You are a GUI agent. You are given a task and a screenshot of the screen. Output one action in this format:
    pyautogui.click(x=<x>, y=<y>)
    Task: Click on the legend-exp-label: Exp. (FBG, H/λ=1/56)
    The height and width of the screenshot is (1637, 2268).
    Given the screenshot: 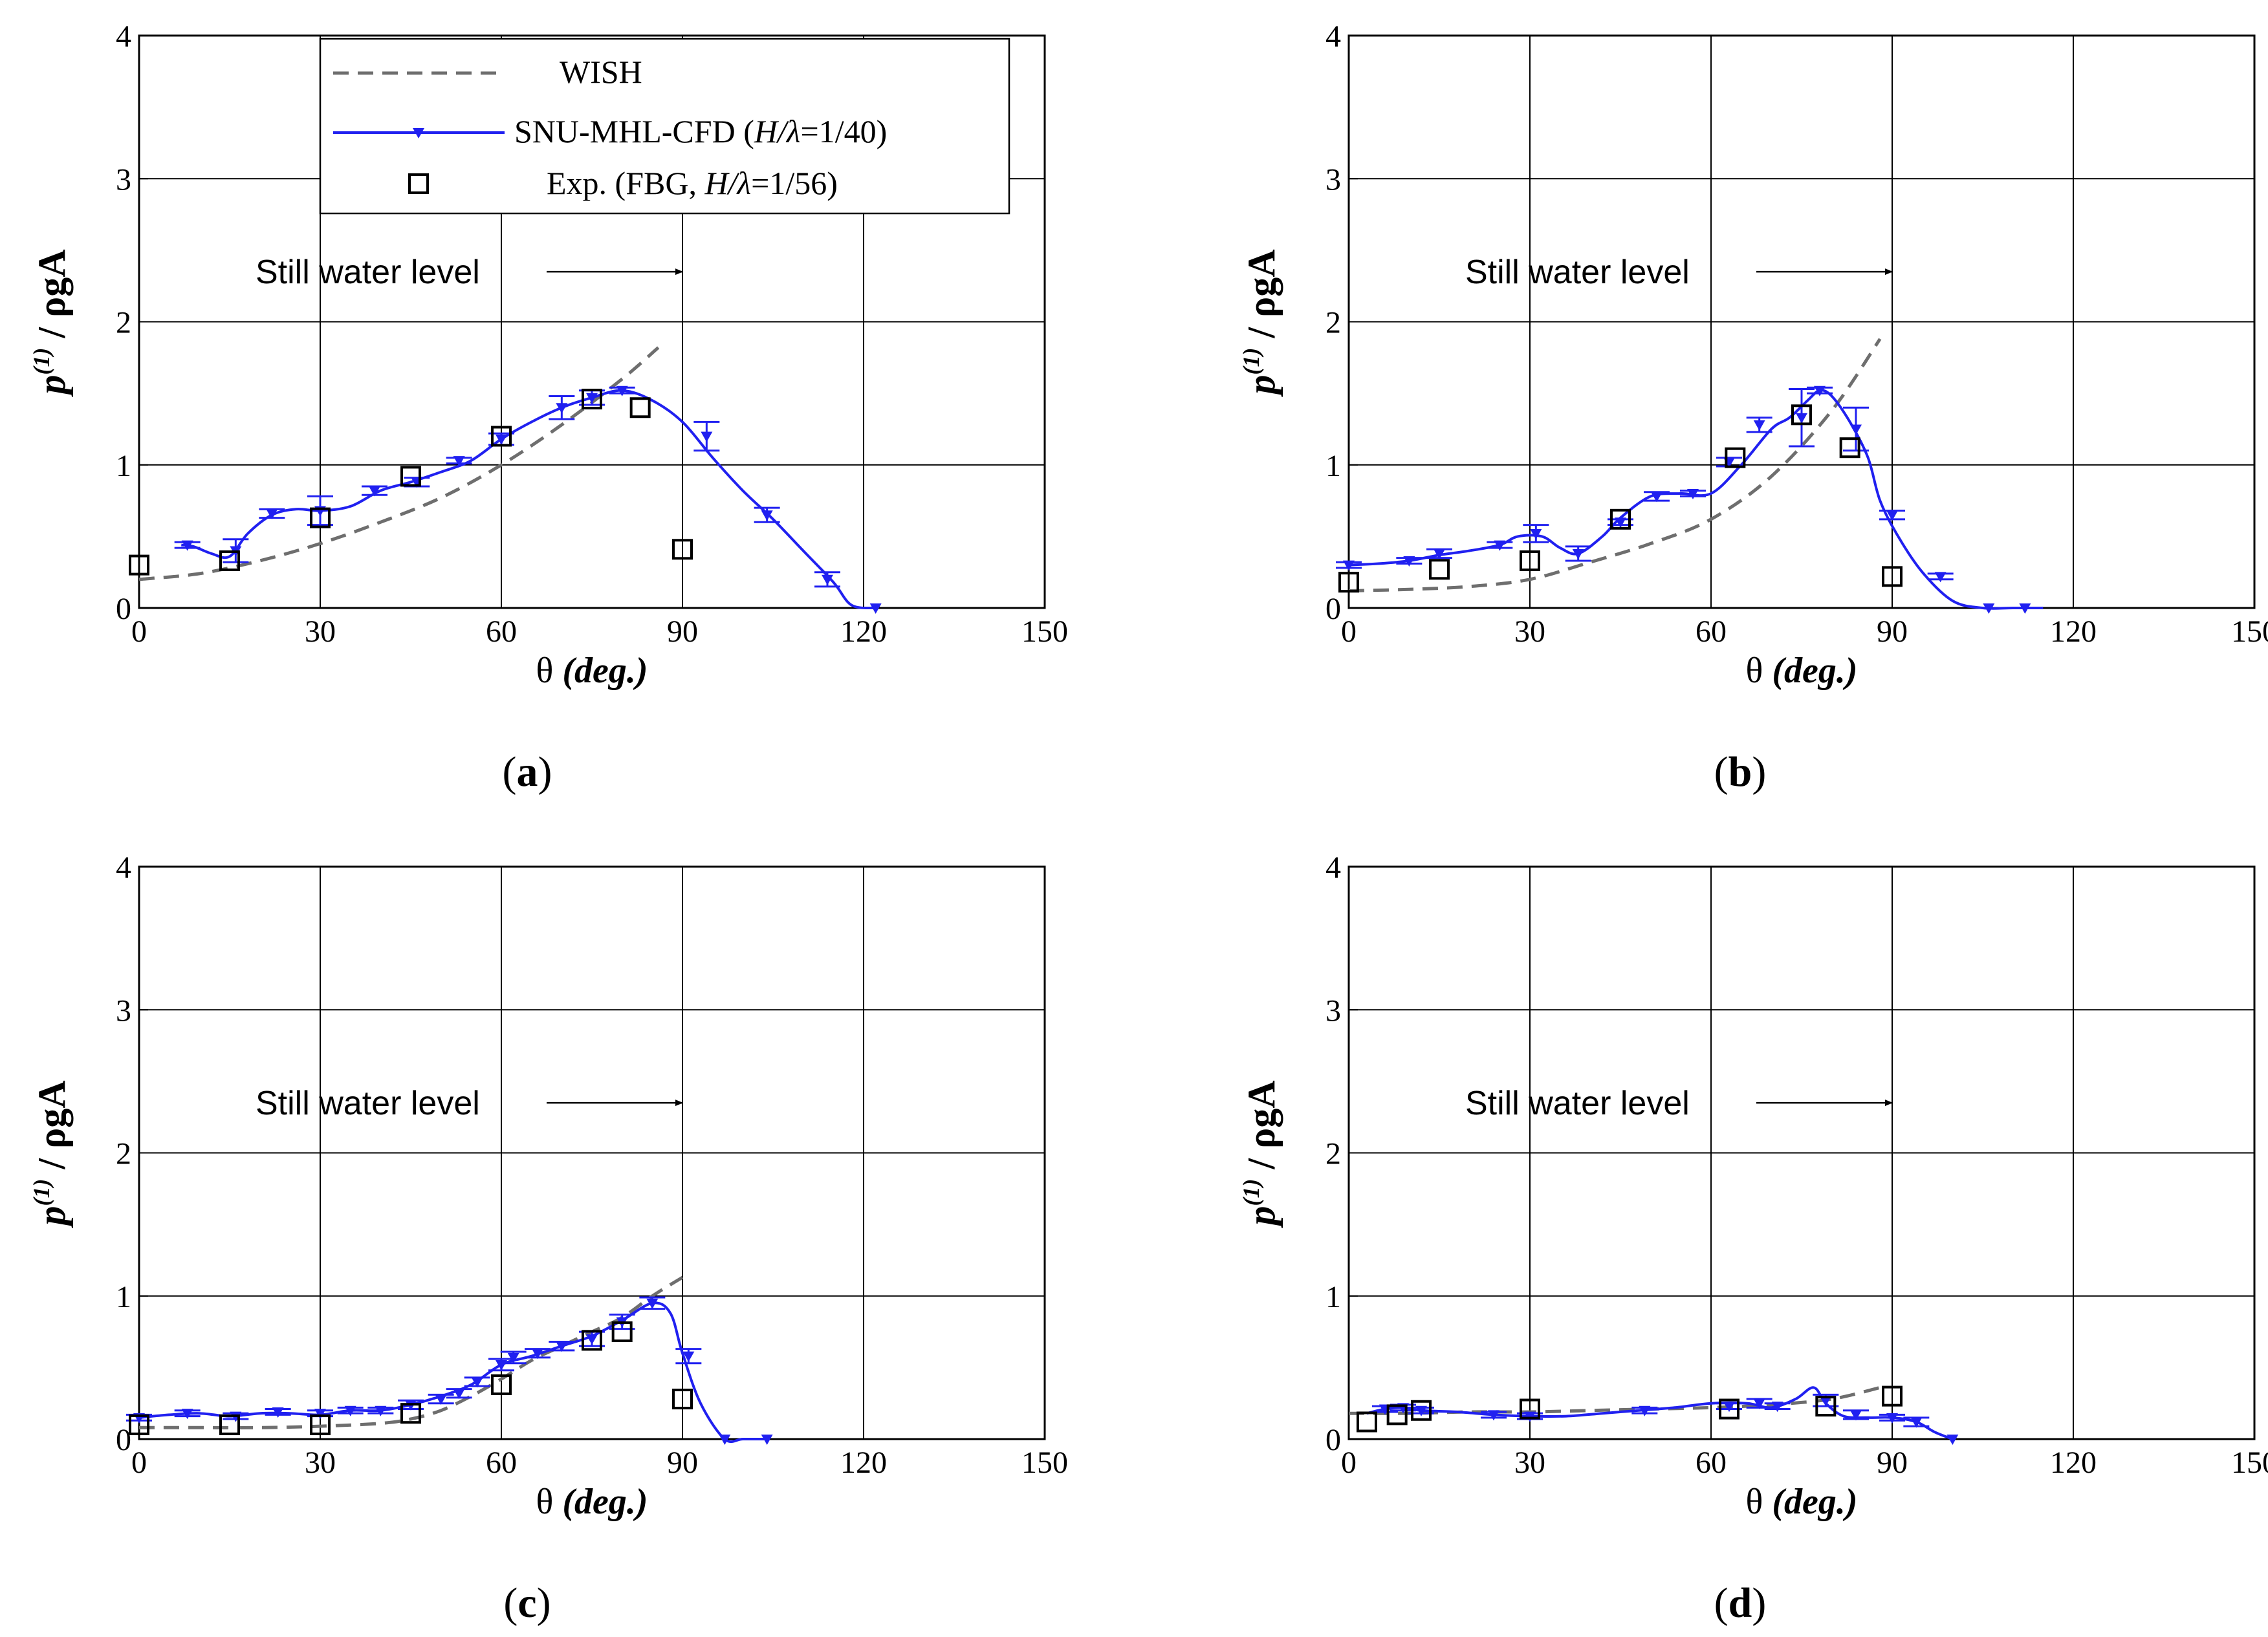 What is the action you would take?
    pyautogui.click(x=693, y=183)
    